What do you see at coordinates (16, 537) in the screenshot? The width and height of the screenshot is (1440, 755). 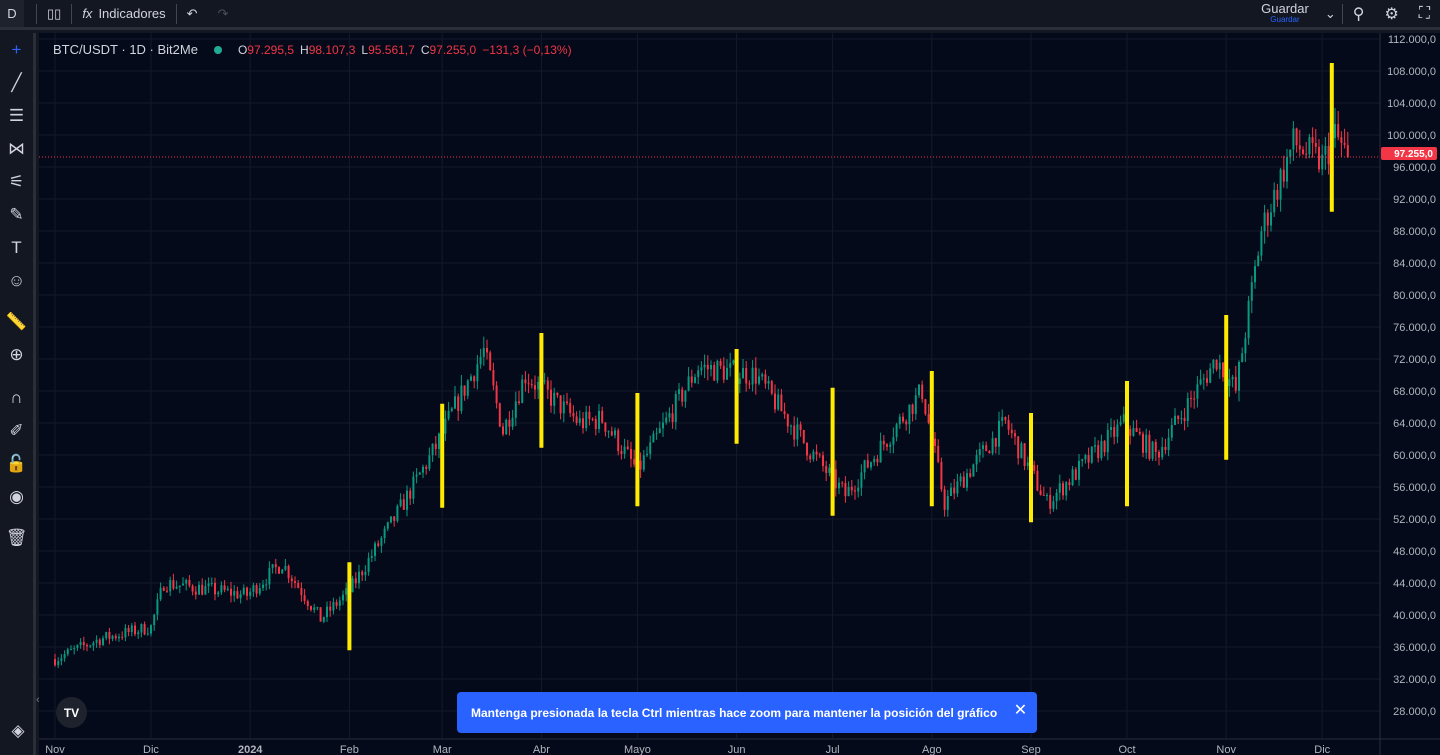 I see `trash-icon: 🗑` at bounding box center [16, 537].